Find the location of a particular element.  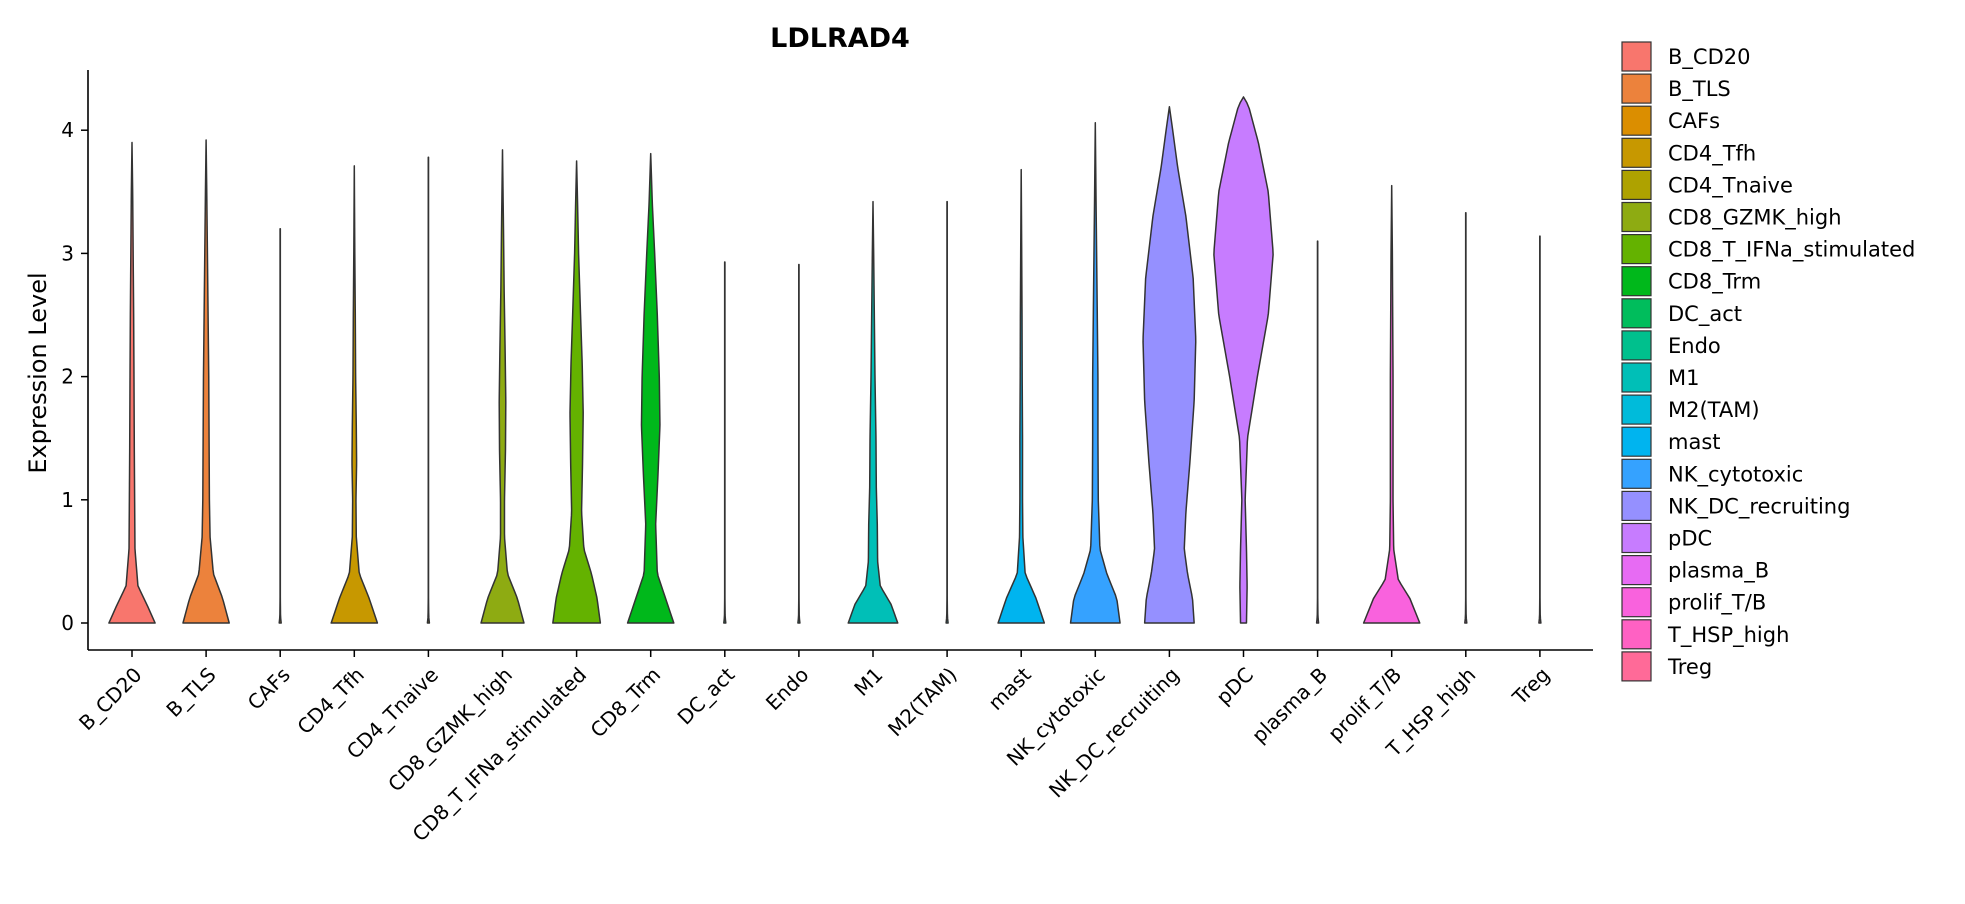

legend-label-dc-act: DC_act is located at coordinates (1705, 314).